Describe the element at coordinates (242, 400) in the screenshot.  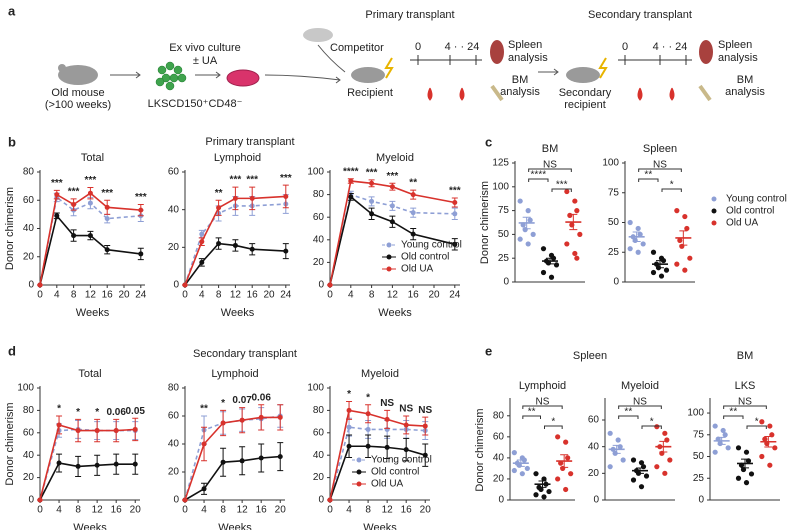
I see `significance: 0.07` at that location.